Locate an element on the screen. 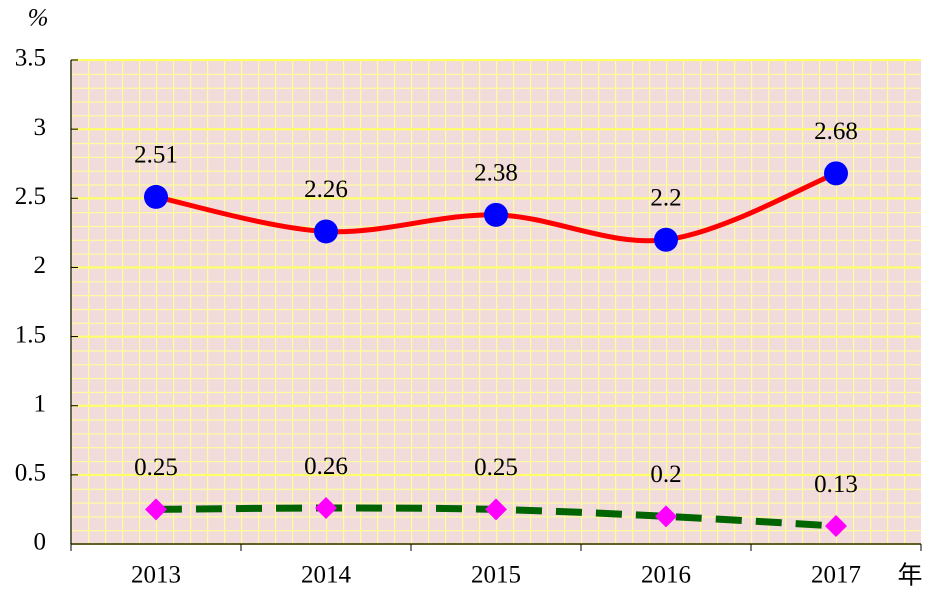 Image resolution: width=929 pixels, height=596 pixels. y-tick-label: 2.5 is located at coordinates (30, 196).